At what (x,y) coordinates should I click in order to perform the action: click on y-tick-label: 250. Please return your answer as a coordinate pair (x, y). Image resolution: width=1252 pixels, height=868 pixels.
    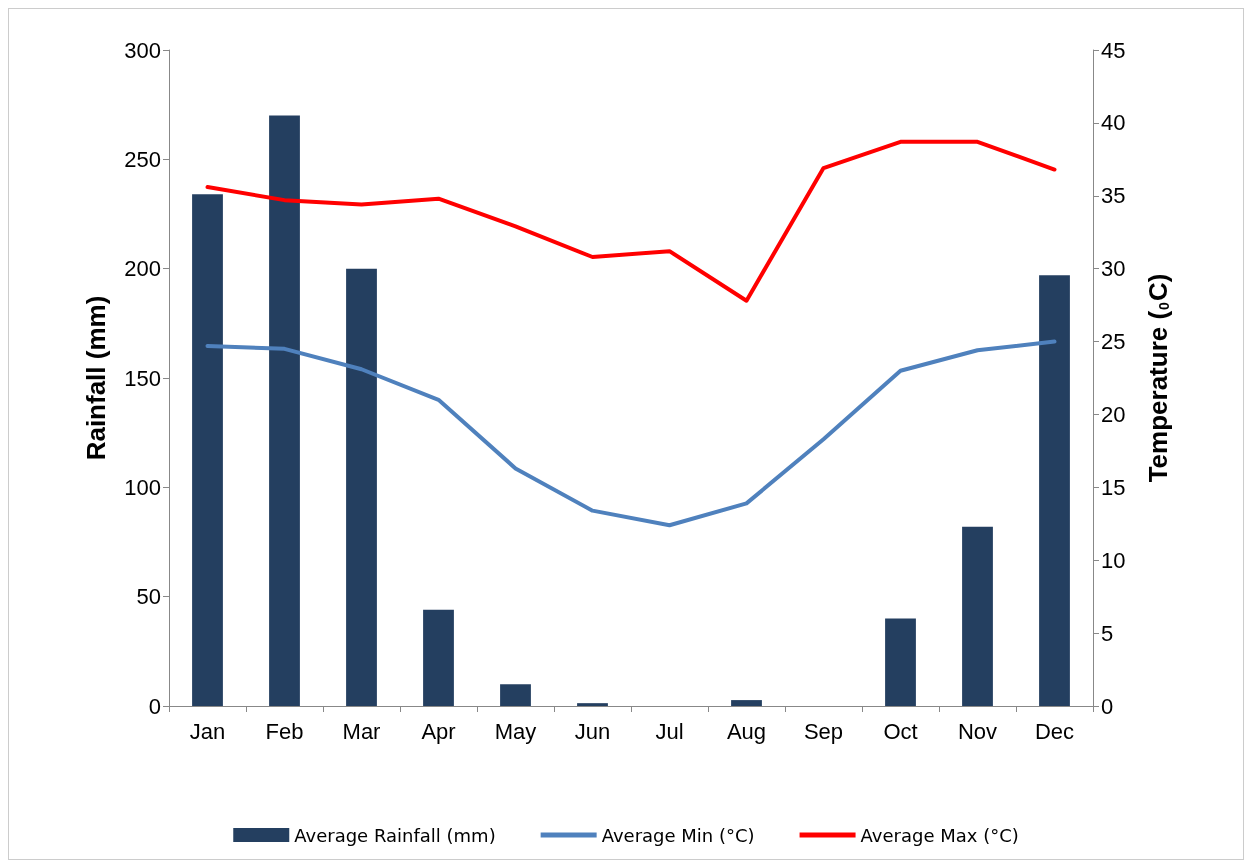
    Looking at the image, I should click on (142, 159).